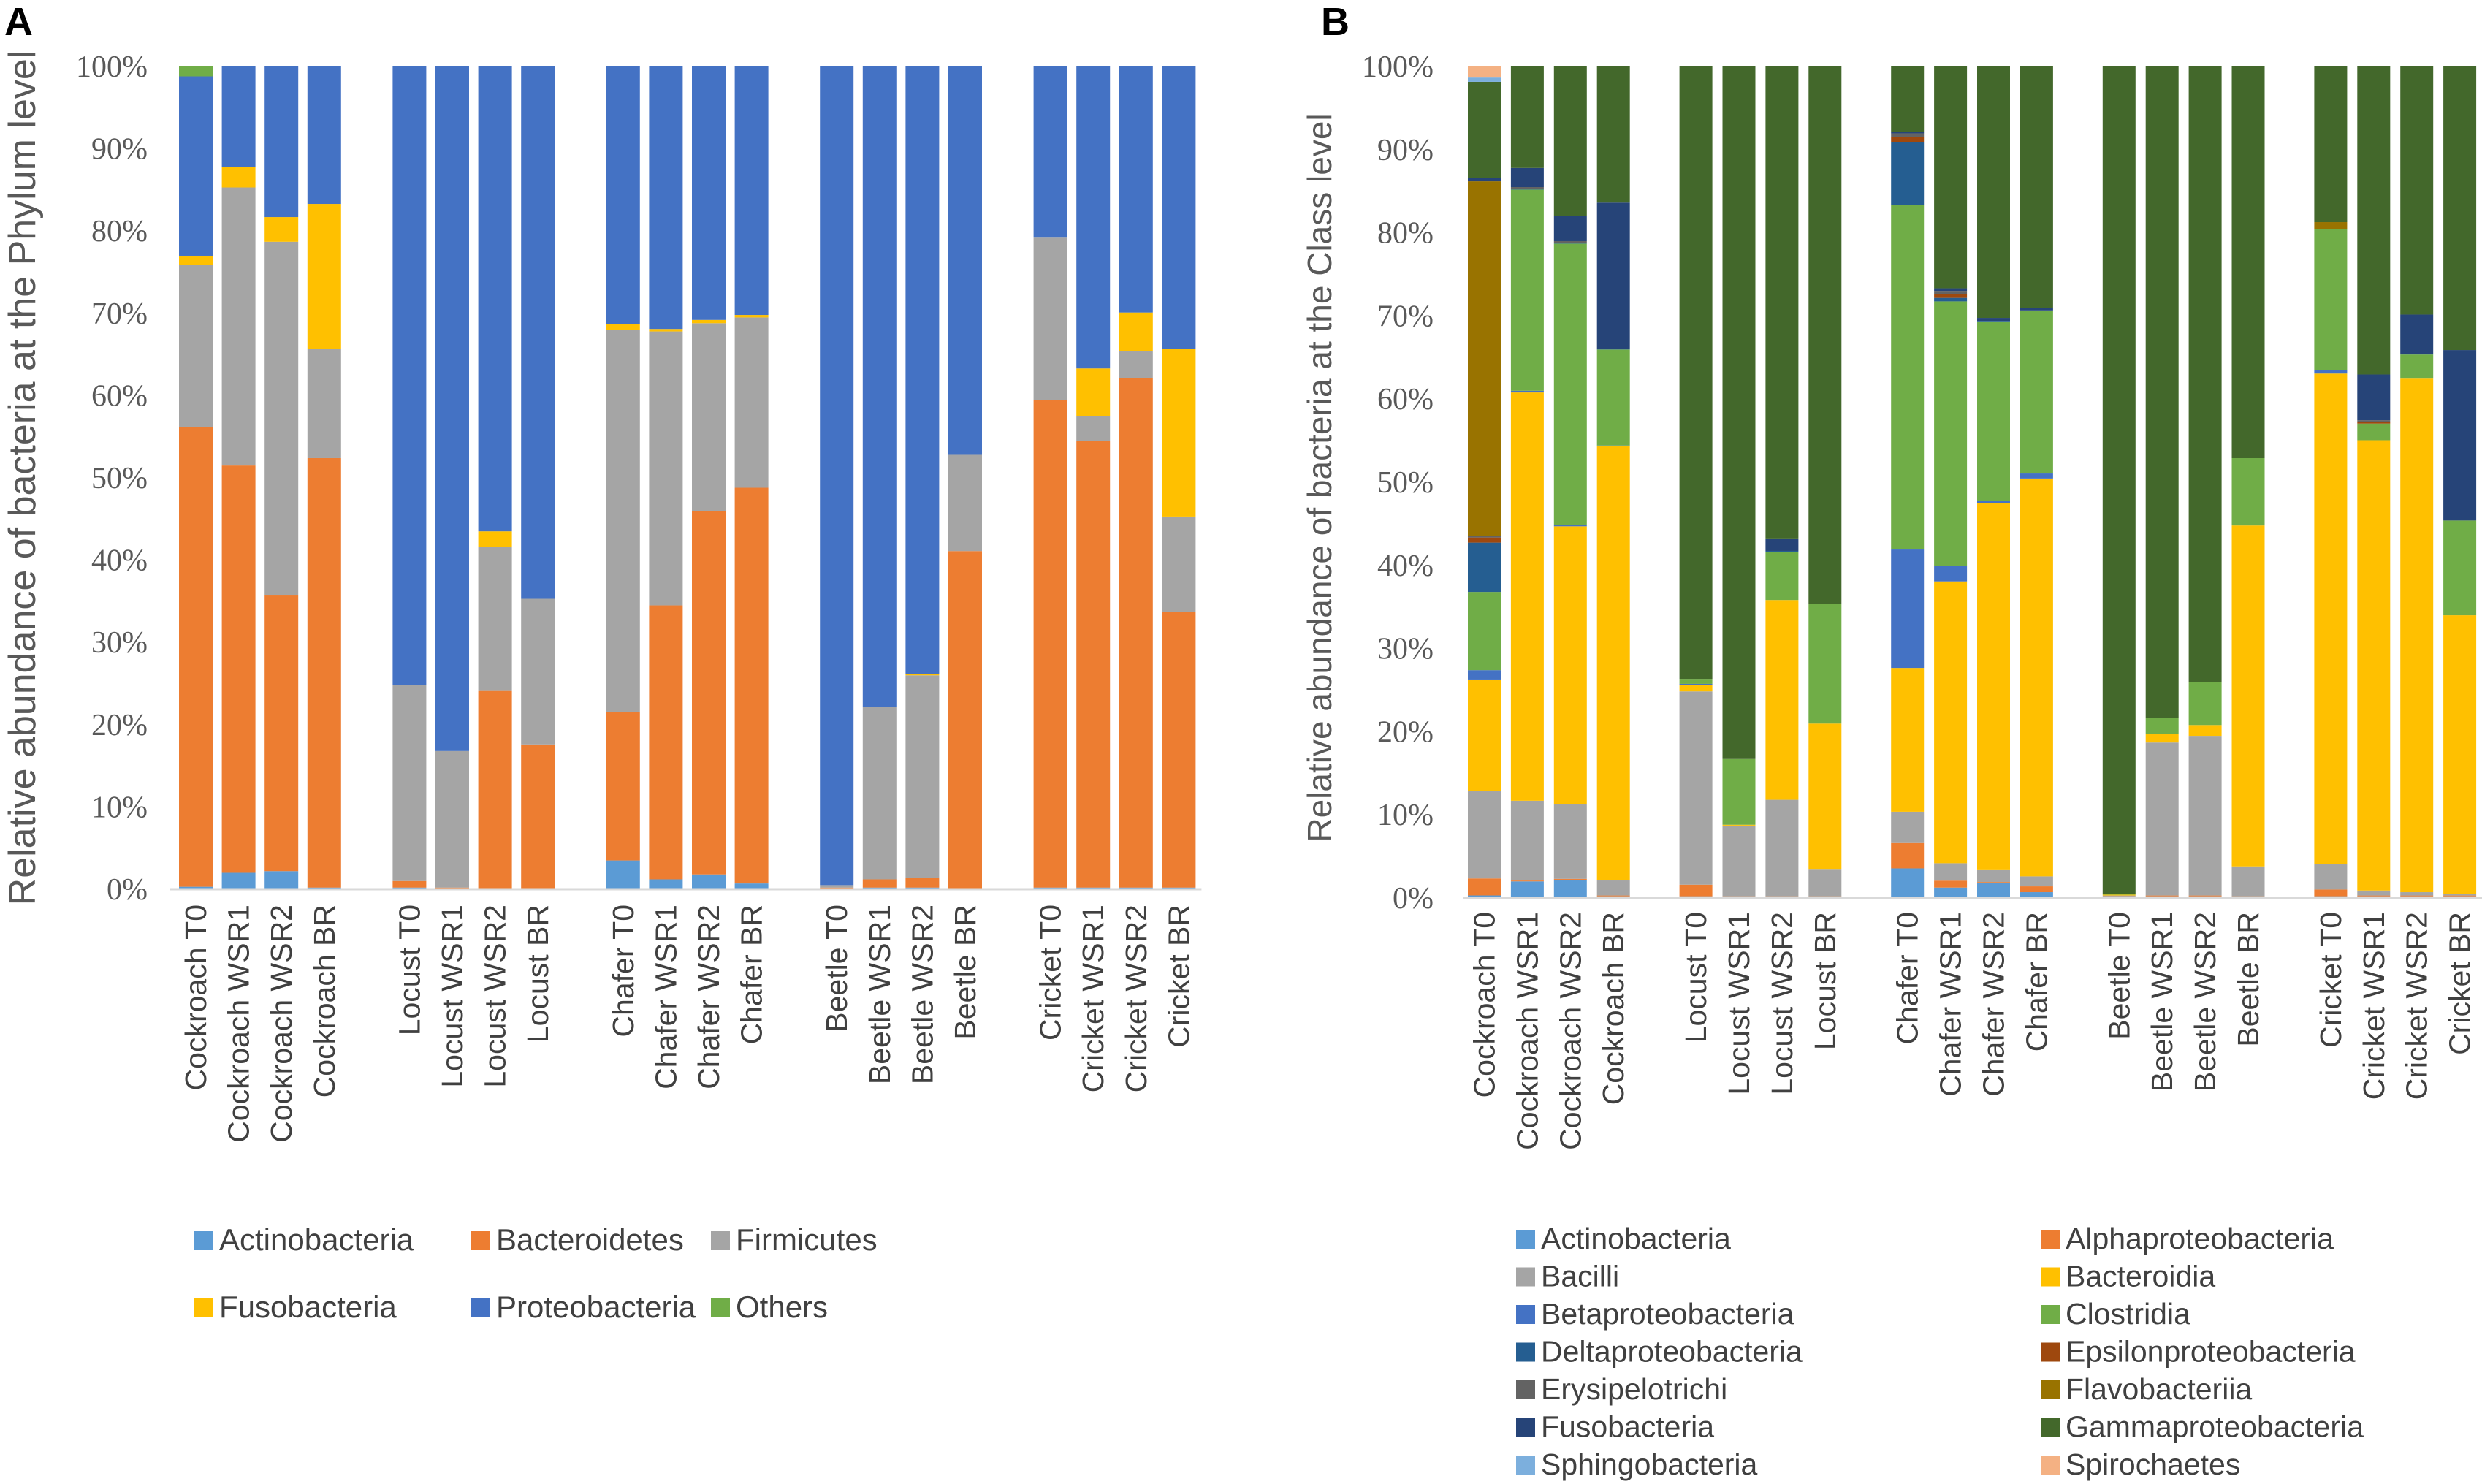  What do you see at coordinates (1782, 1003) in the screenshot?
I see `x-tick-label: Locust WSR2` at bounding box center [1782, 1003].